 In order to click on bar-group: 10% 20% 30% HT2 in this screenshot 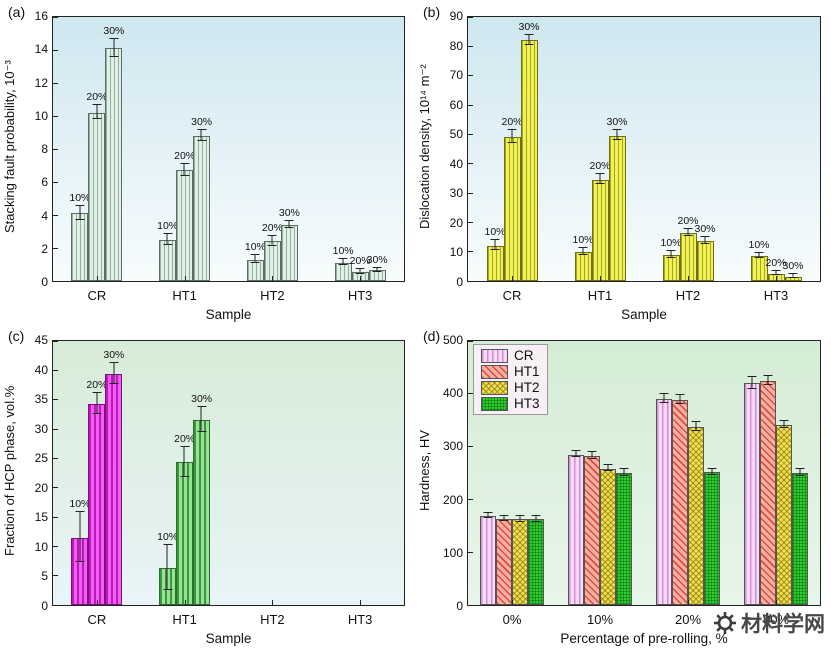, I will do `click(688, 160)`.